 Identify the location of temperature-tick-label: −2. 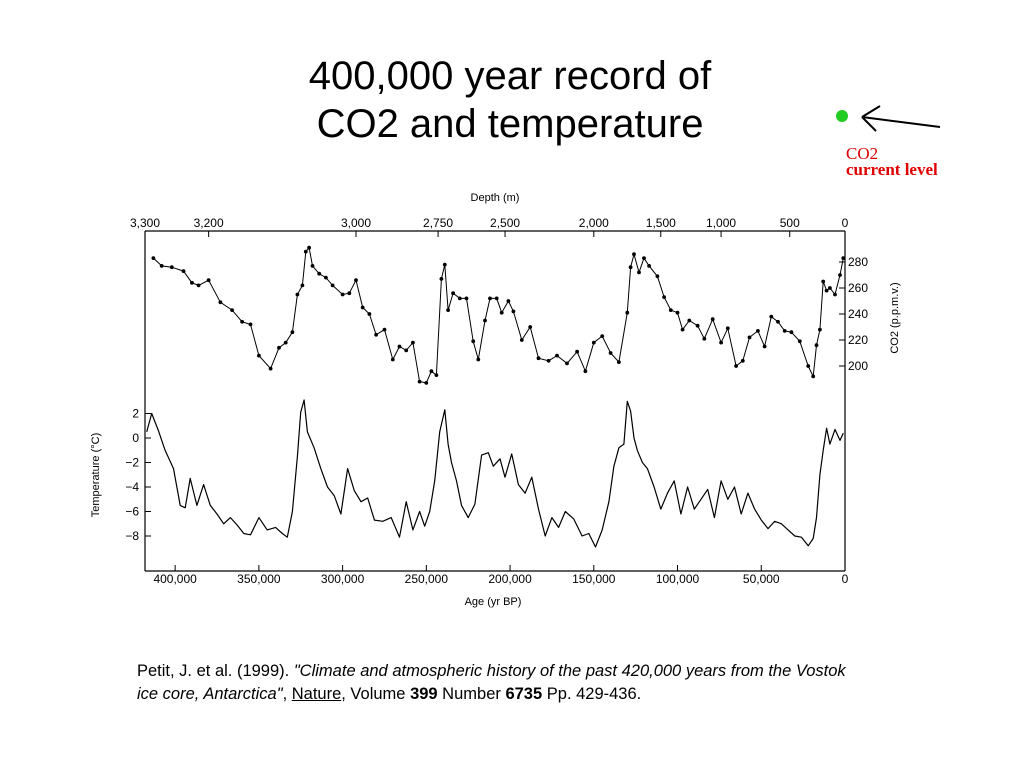
(132, 463).